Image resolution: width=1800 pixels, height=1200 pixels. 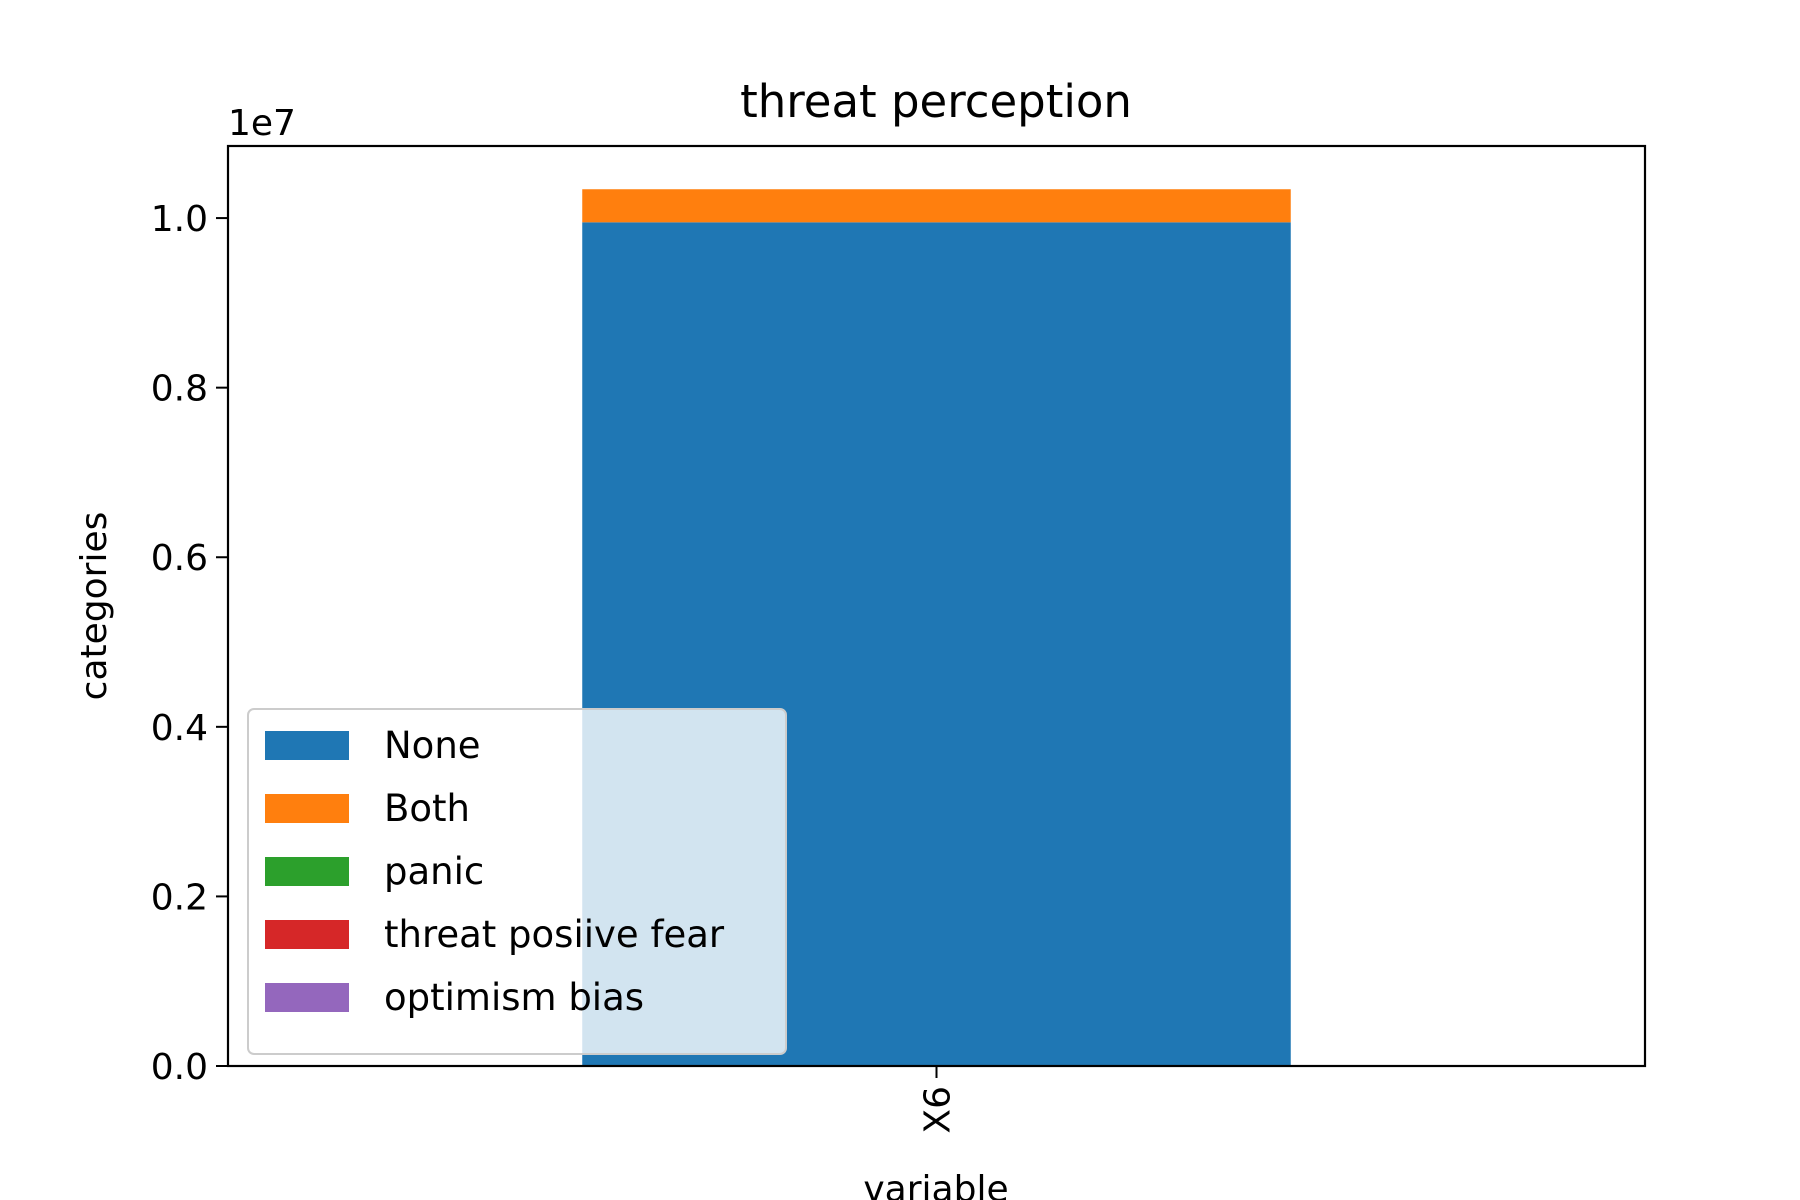 What do you see at coordinates (189, 643) in the screenshot?
I see `y-axis: 0.0 0.2 0.4 0.6 0.8 1.0` at bounding box center [189, 643].